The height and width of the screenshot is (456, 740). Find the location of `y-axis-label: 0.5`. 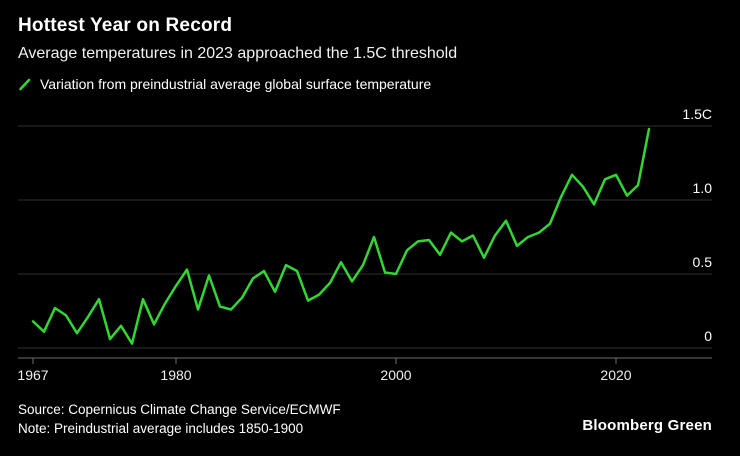

y-axis-label: 0.5 is located at coordinates (703, 262).